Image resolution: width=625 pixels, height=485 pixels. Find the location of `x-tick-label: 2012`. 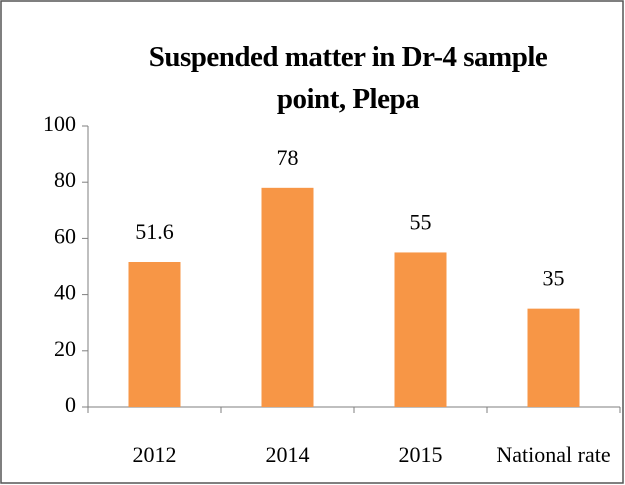

x-tick-label: 2012 is located at coordinates (155, 454).